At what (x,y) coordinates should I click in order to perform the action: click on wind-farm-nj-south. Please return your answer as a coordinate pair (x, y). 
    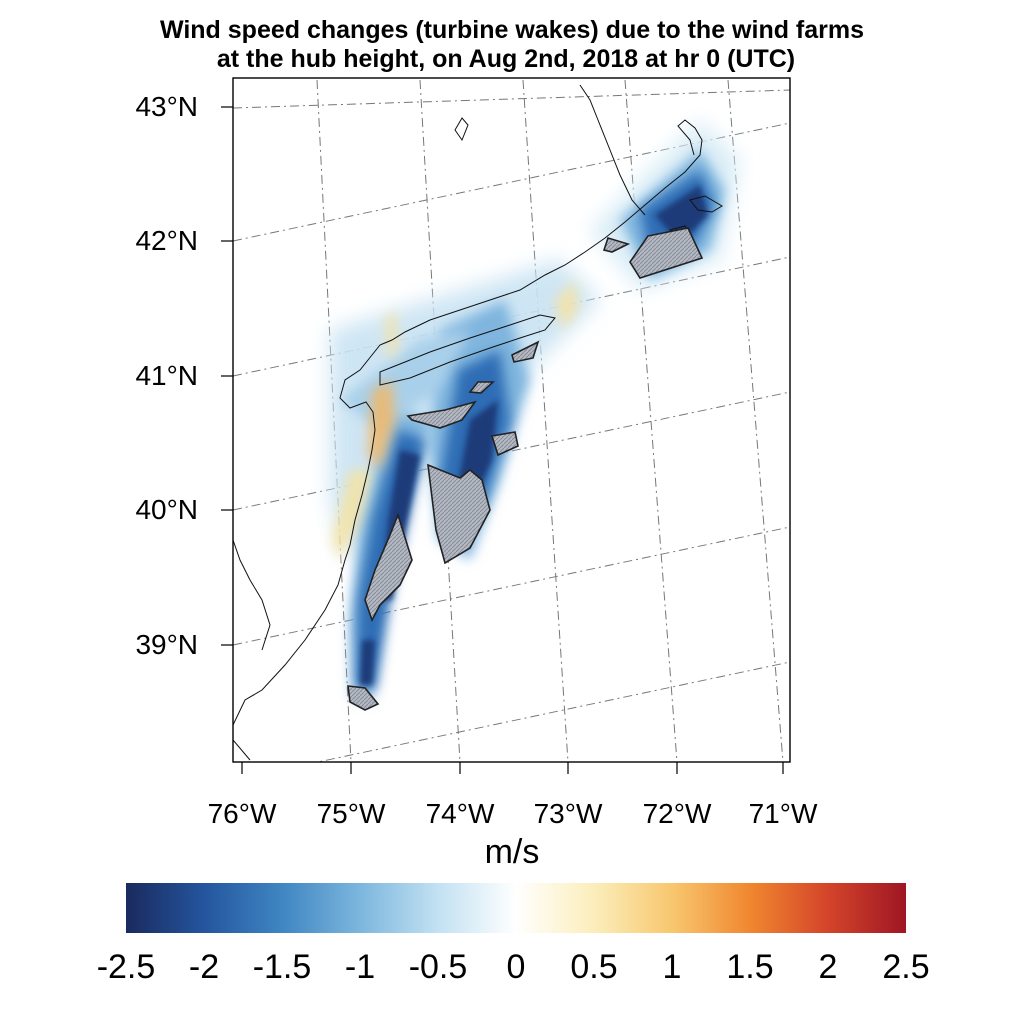
    Looking at the image, I should click on (388, 567).